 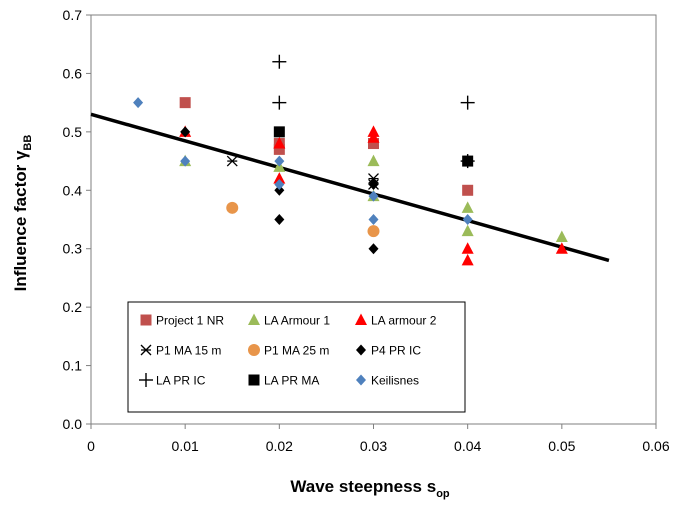 What do you see at coordinates (73, 366) in the screenshot?
I see `y-tick-label: 0.1` at bounding box center [73, 366].